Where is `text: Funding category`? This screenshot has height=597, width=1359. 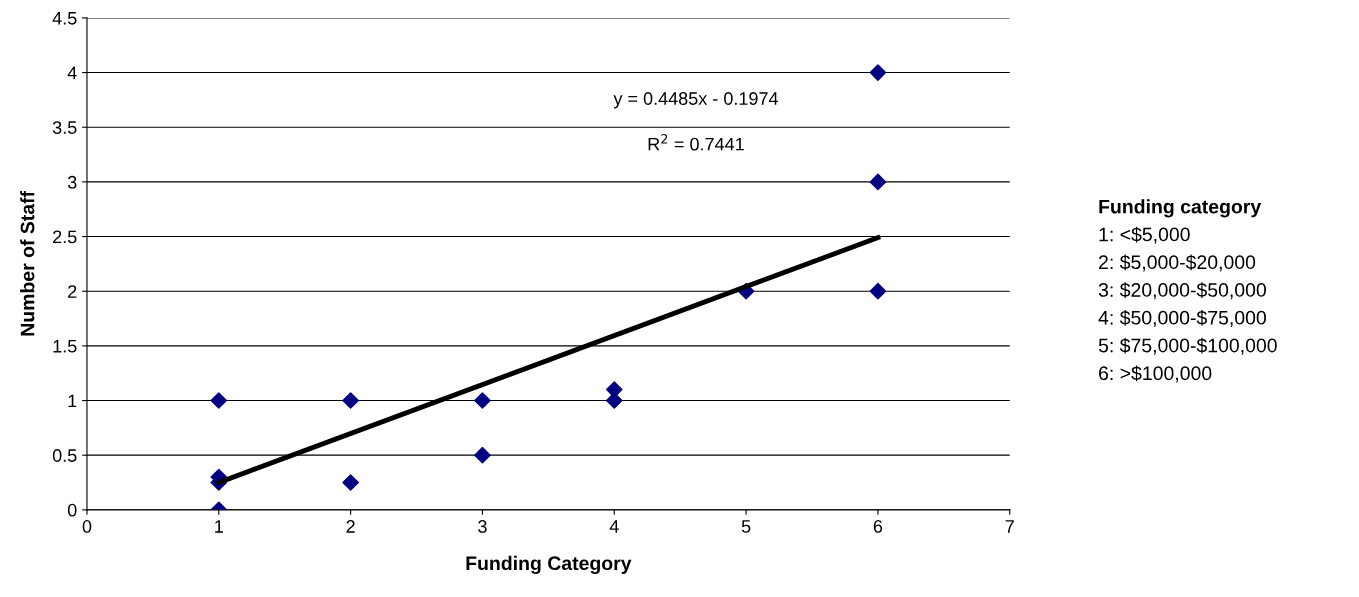 text: Funding category is located at coordinates (1180, 208).